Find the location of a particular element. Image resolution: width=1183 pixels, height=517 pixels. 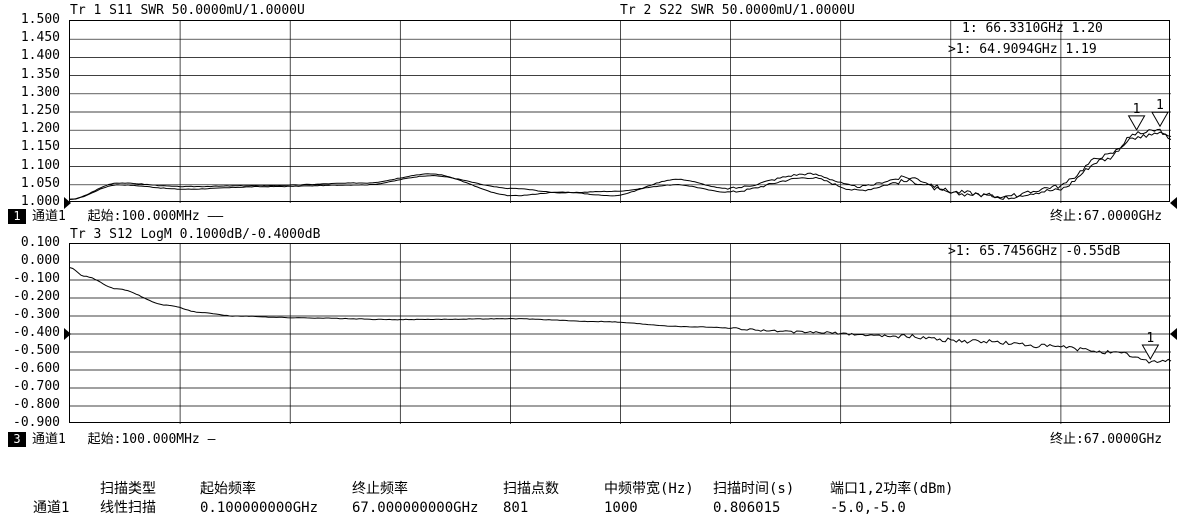

start-frequency: 起始:100.000MHz —— is located at coordinates (155, 216).